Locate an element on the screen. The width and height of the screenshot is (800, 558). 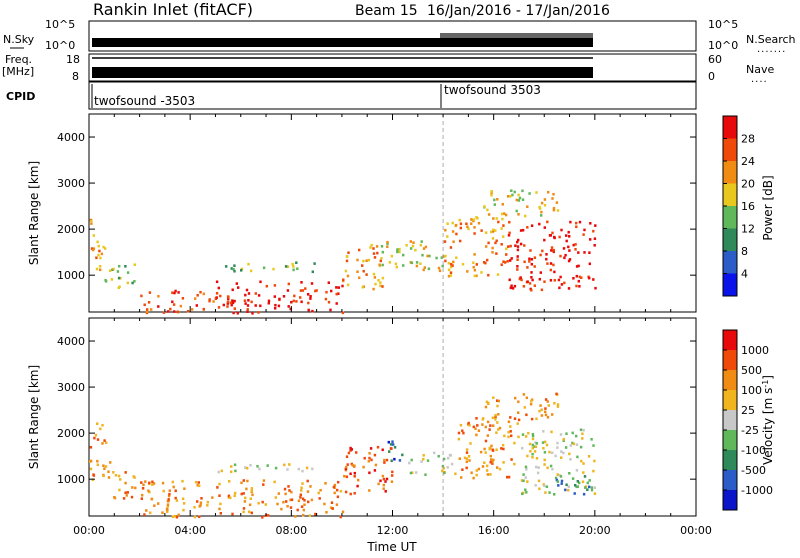
velocity-colorbar-swatch is located at coordinates (730, 360).